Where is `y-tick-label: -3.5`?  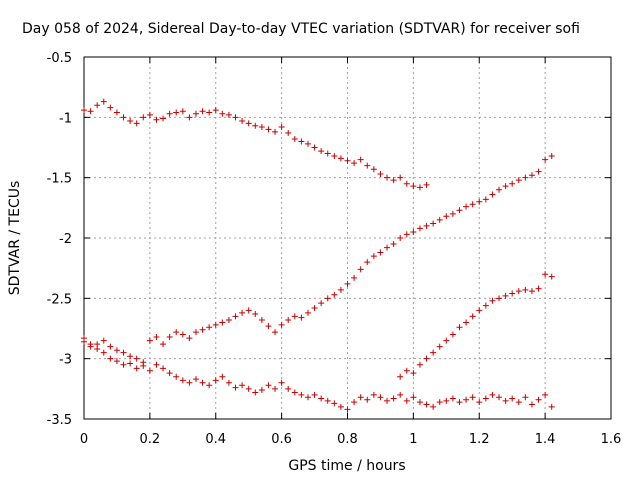
y-tick-label: -3.5 is located at coordinates (59, 420).